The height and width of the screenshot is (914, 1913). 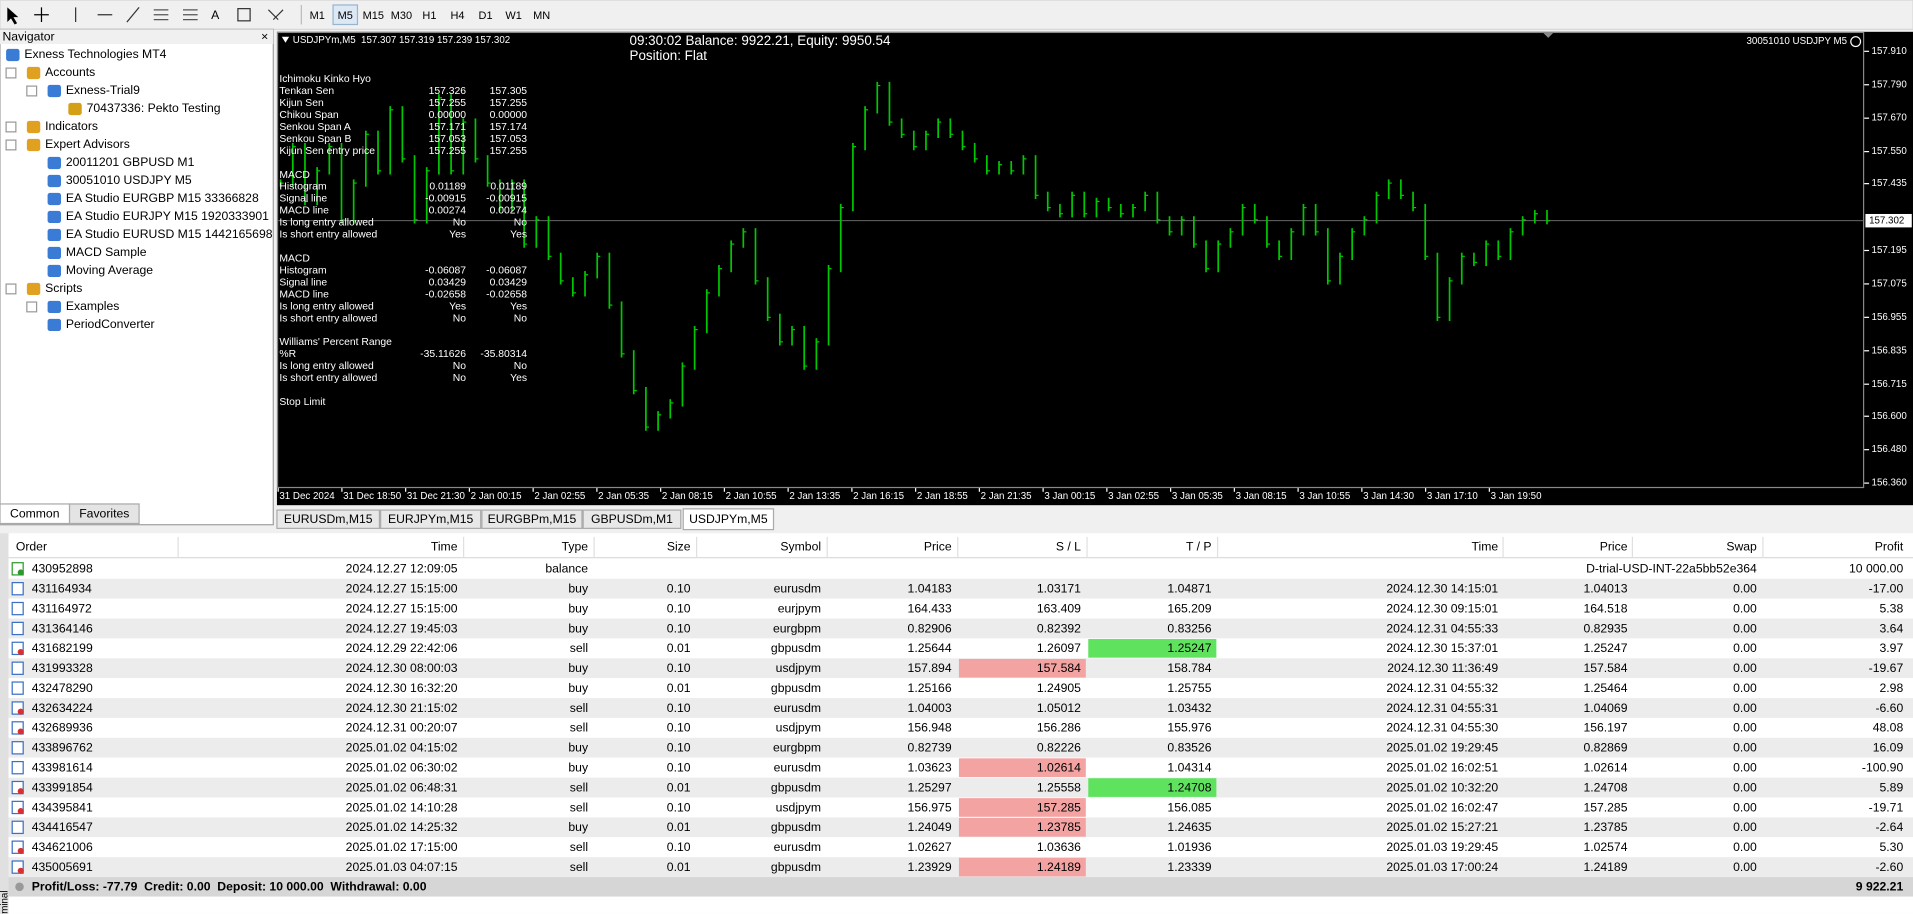 I want to click on label-tool, so click(x=244, y=15).